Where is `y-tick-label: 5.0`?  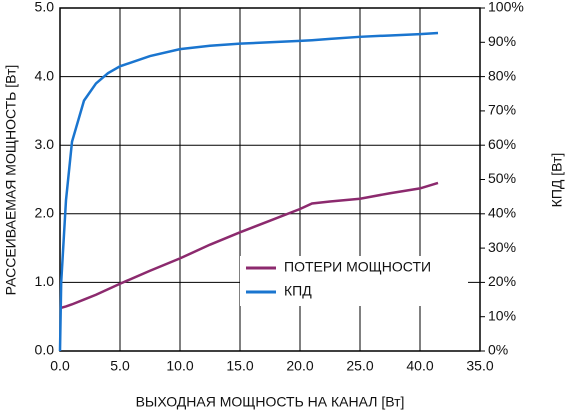
y-tick-label: 5.0 is located at coordinates (45, 7).